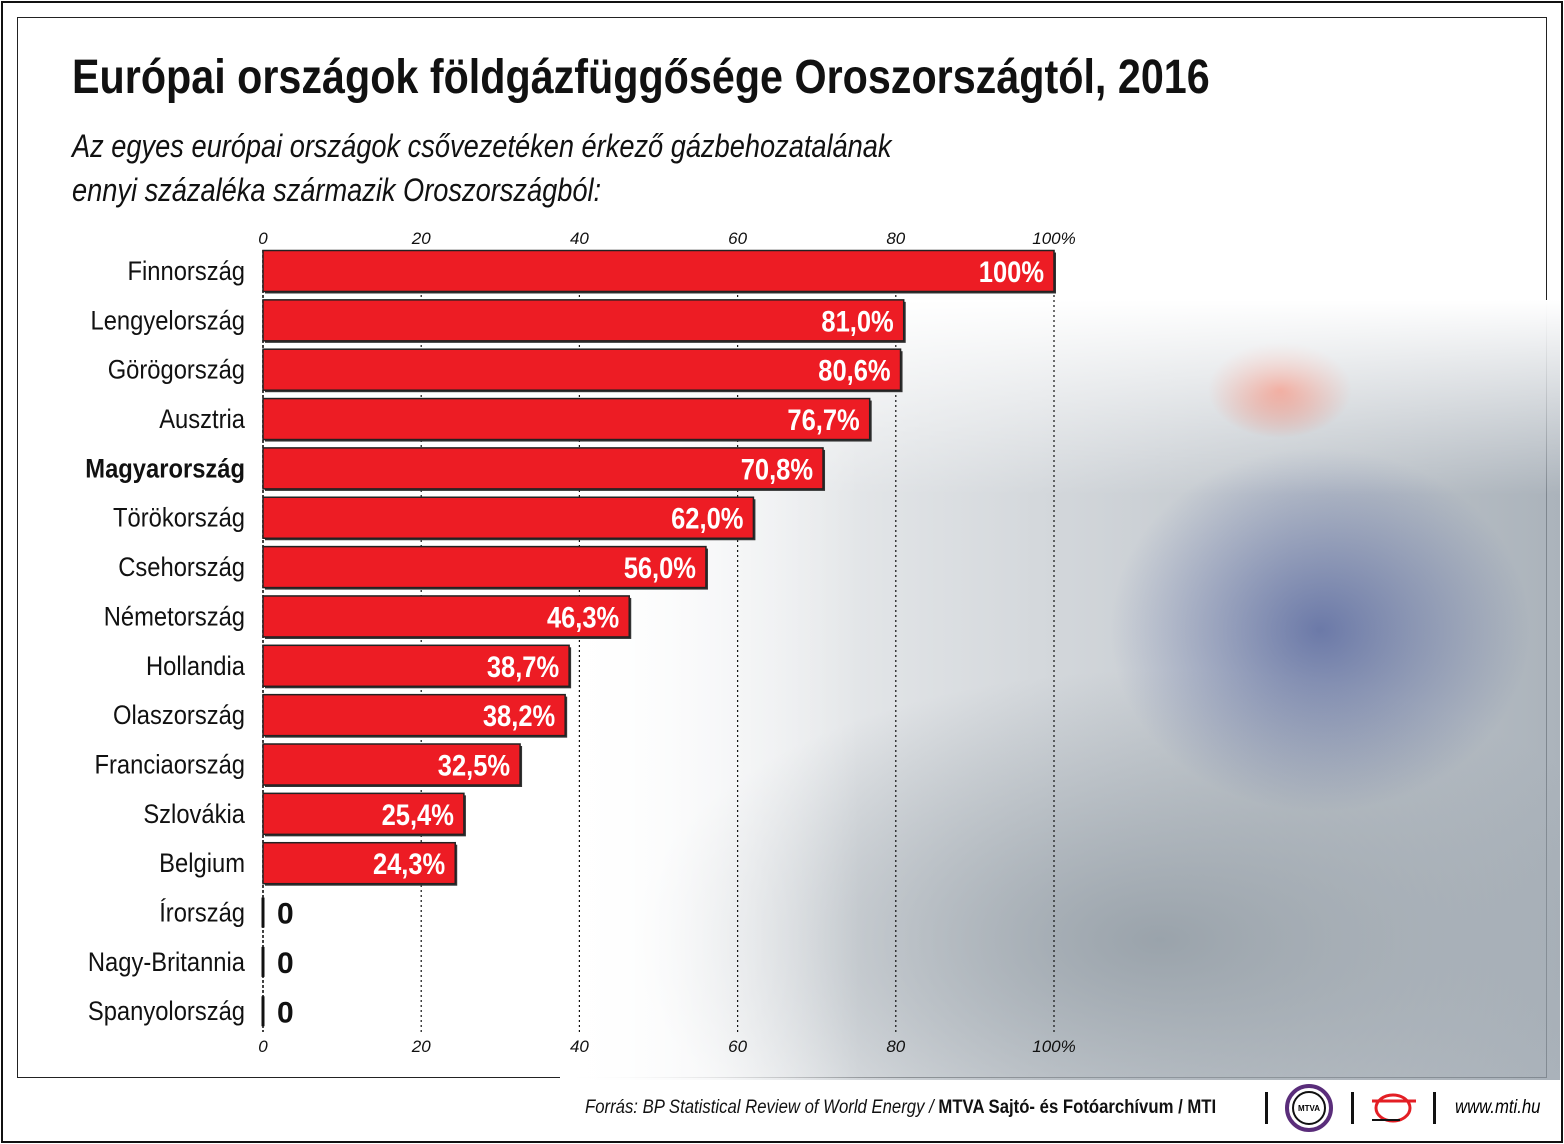 This screenshot has width=1564, height=1144. Describe the element at coordinates (660, 567) in the screenshot. I see `bar-value-label: 56,0%` at that location.